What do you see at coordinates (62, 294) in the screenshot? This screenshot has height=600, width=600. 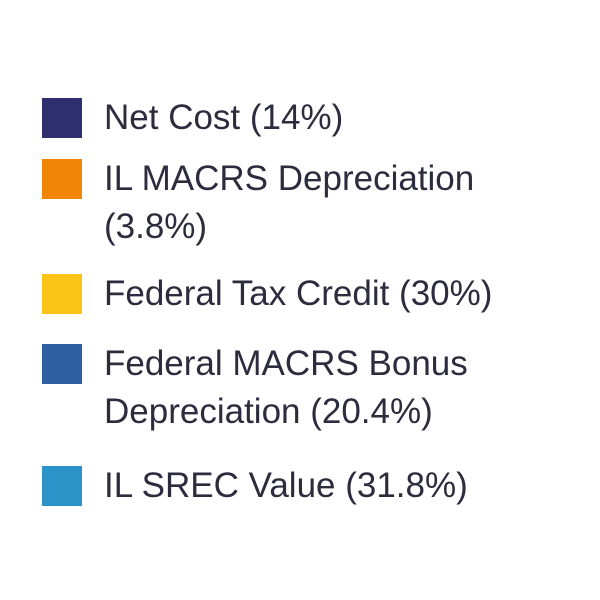 I see `legend-swatch-federal-tax-credit` at bounding box center [62, 294].